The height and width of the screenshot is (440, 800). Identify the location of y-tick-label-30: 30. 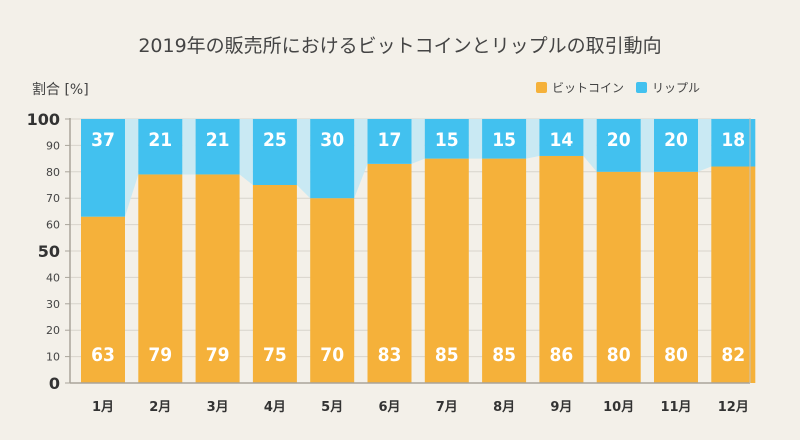
(53, 304).